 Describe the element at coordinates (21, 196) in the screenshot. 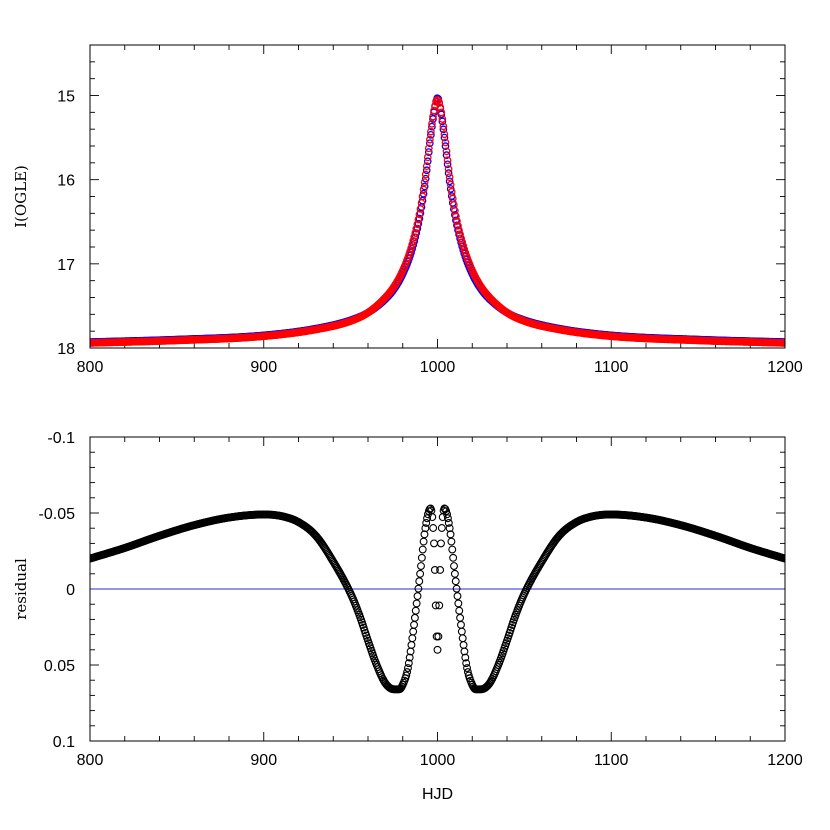

I see `y-axis-label: I(OGLE)` at that location.